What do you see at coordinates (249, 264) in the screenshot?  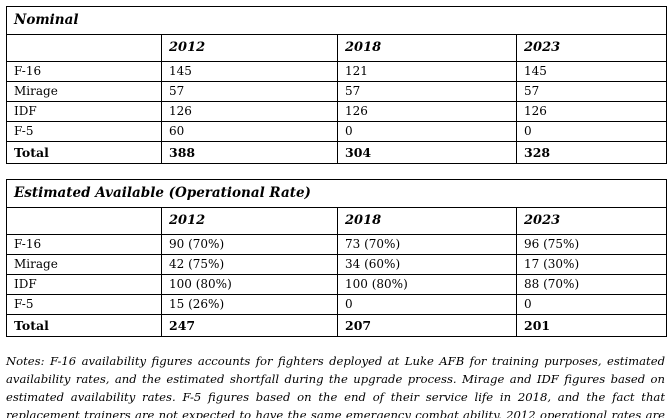 I see `value-cell: 42 (75%)` at bounding box center [249, 264].